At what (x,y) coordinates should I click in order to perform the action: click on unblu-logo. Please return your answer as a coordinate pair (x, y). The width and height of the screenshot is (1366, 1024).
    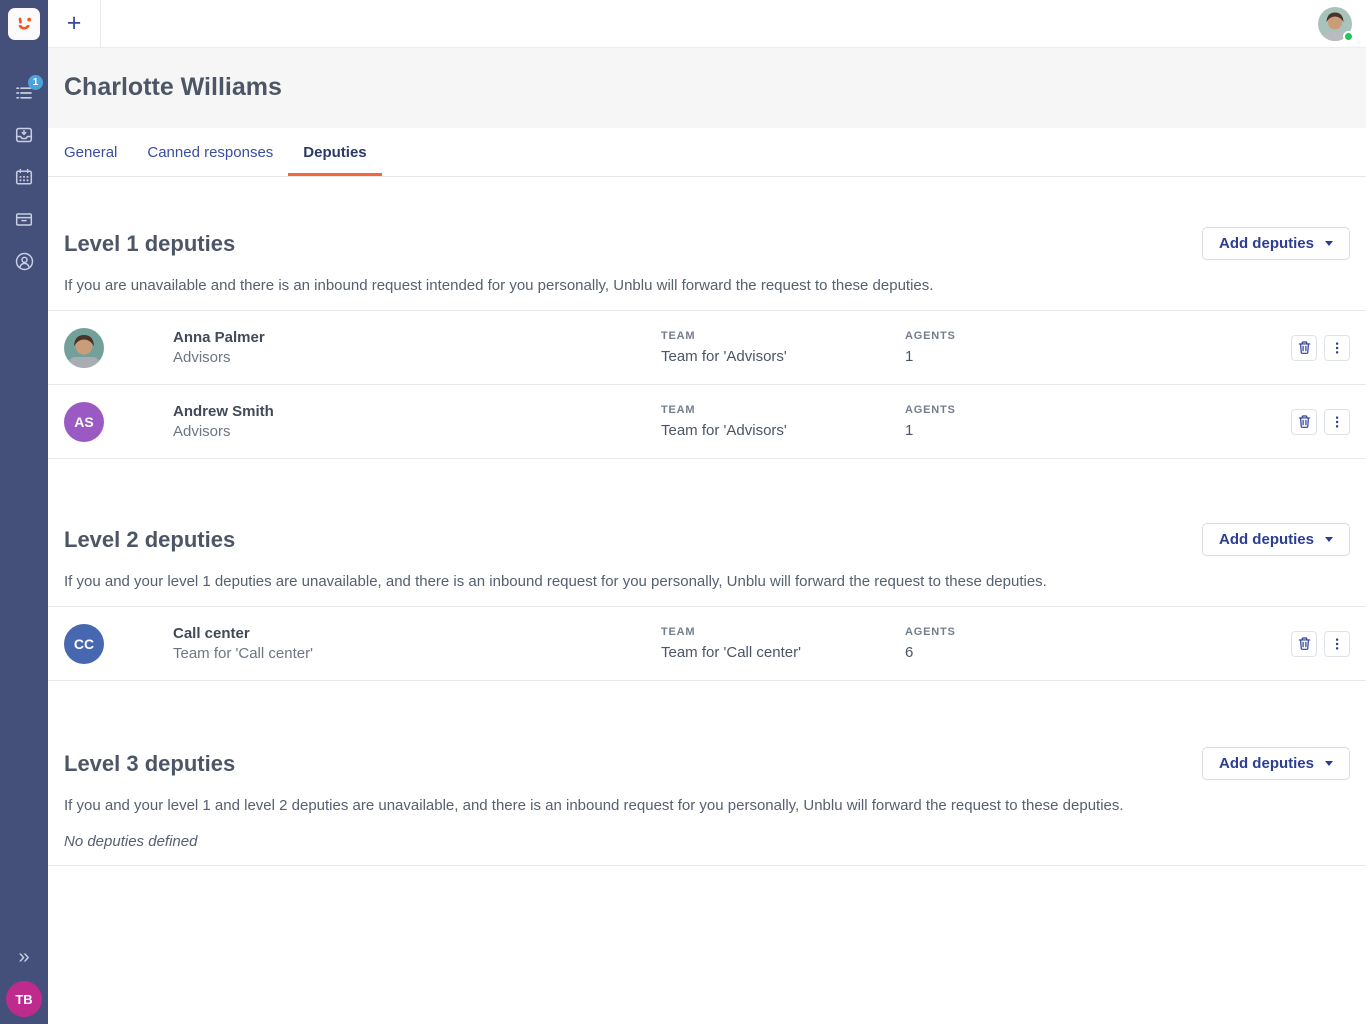
    Looking at the image, I should click on (24, 24).